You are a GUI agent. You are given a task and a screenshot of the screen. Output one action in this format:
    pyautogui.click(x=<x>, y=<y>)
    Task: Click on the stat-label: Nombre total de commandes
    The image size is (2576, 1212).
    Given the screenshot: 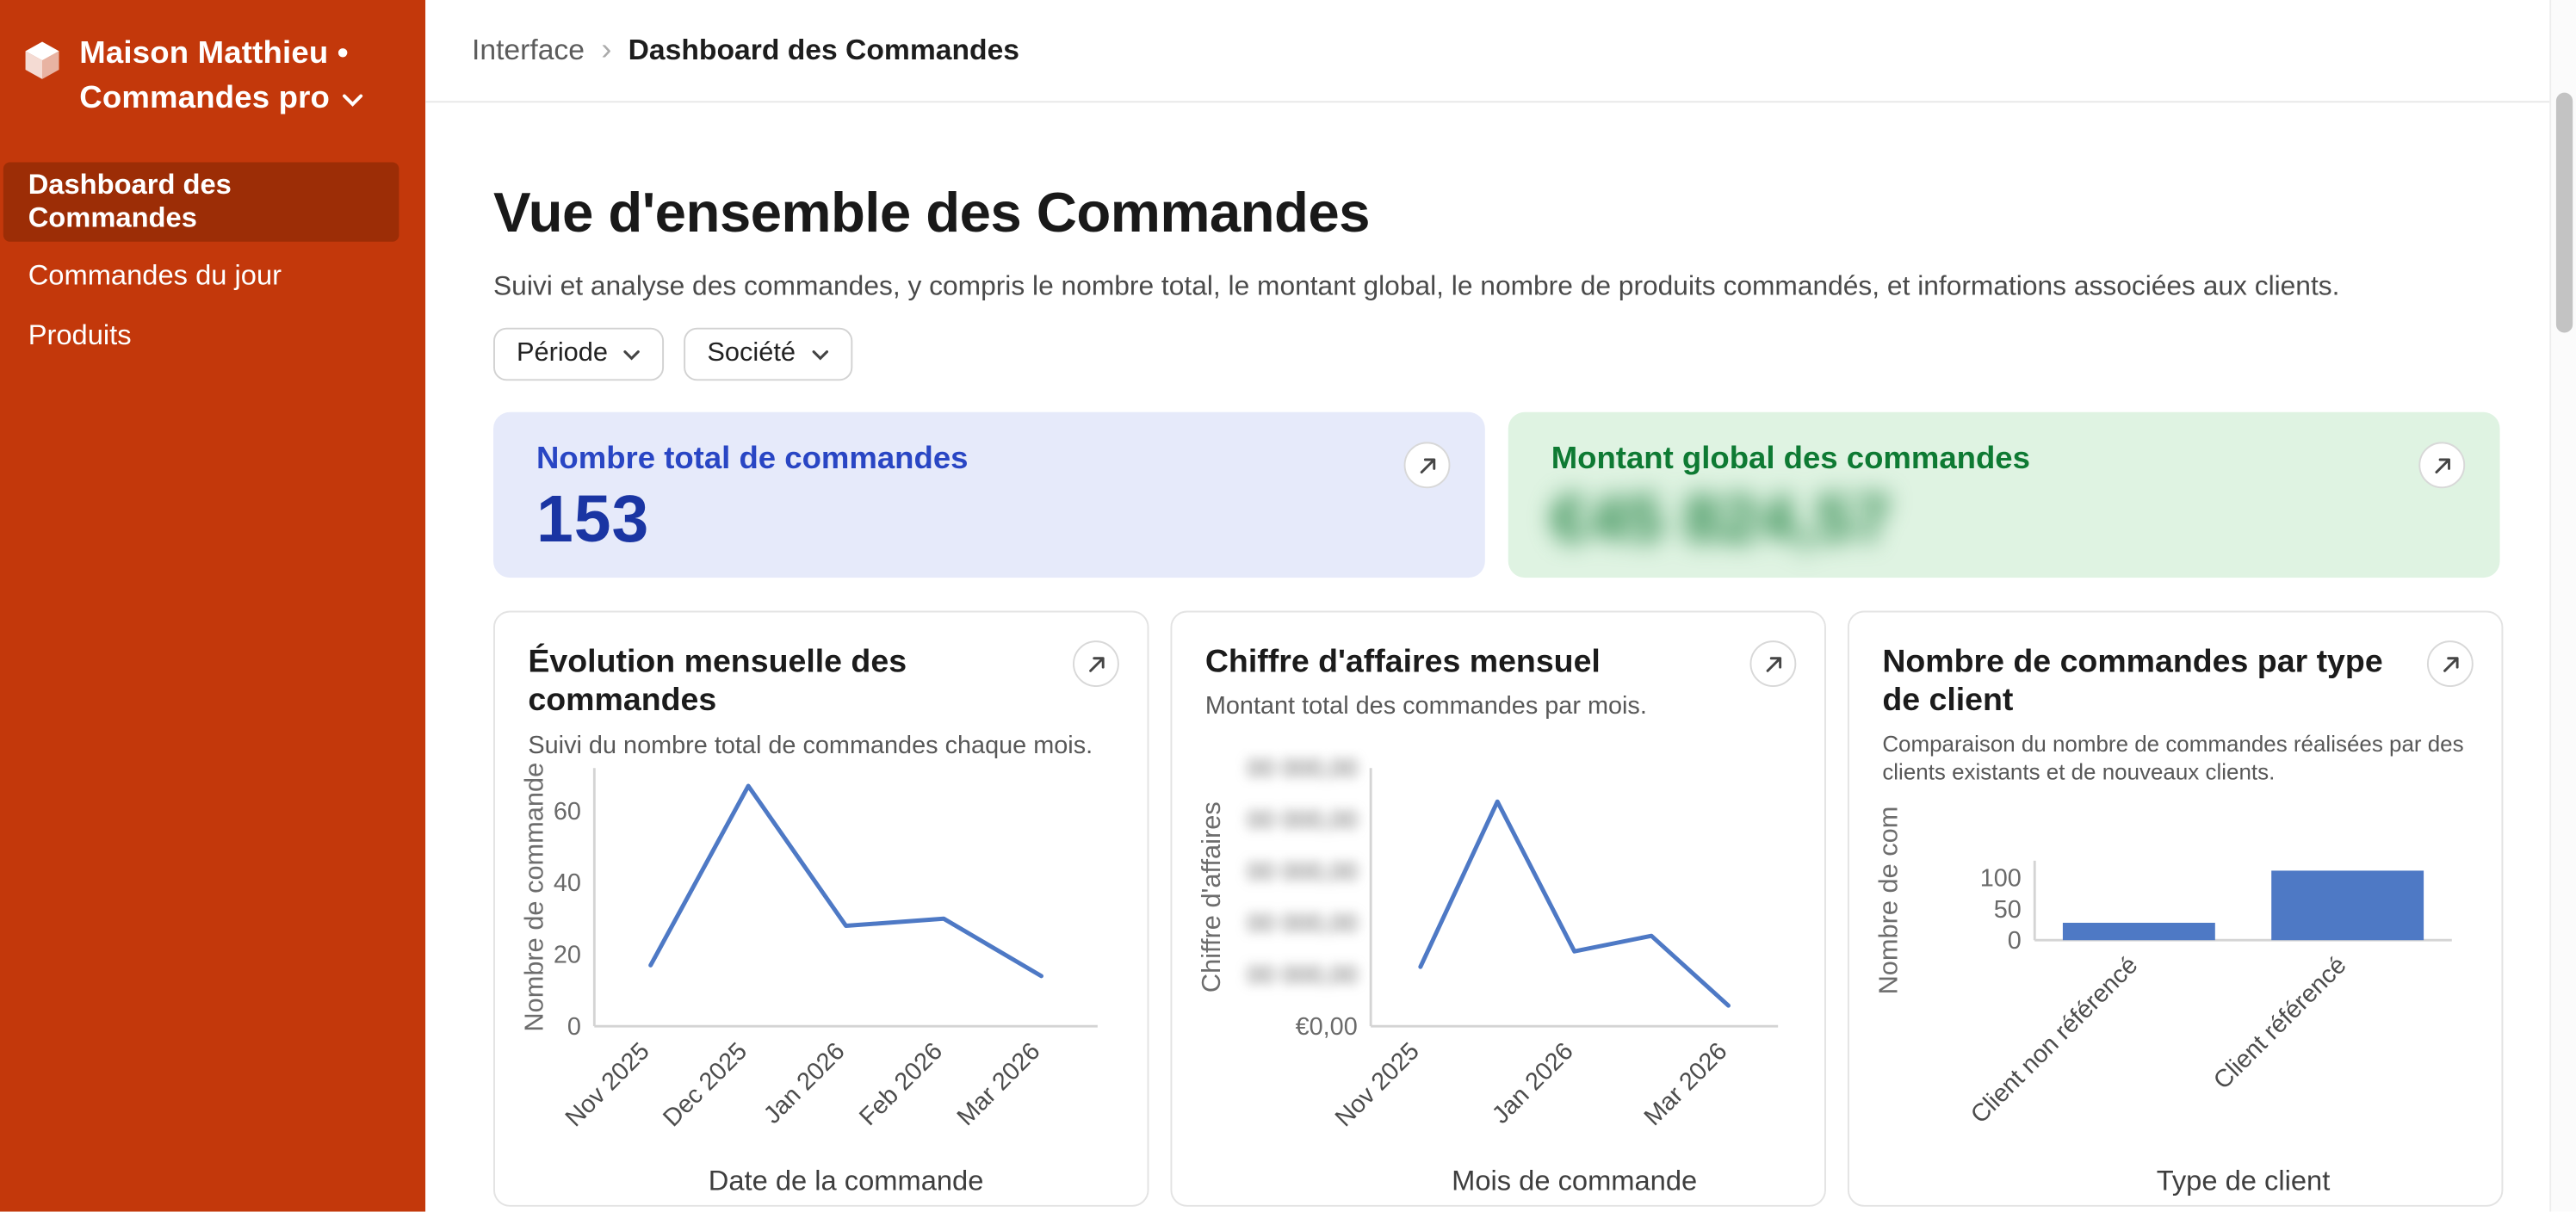 What is the action you would take?
    pyautogui.click(x=753, y=460)
    